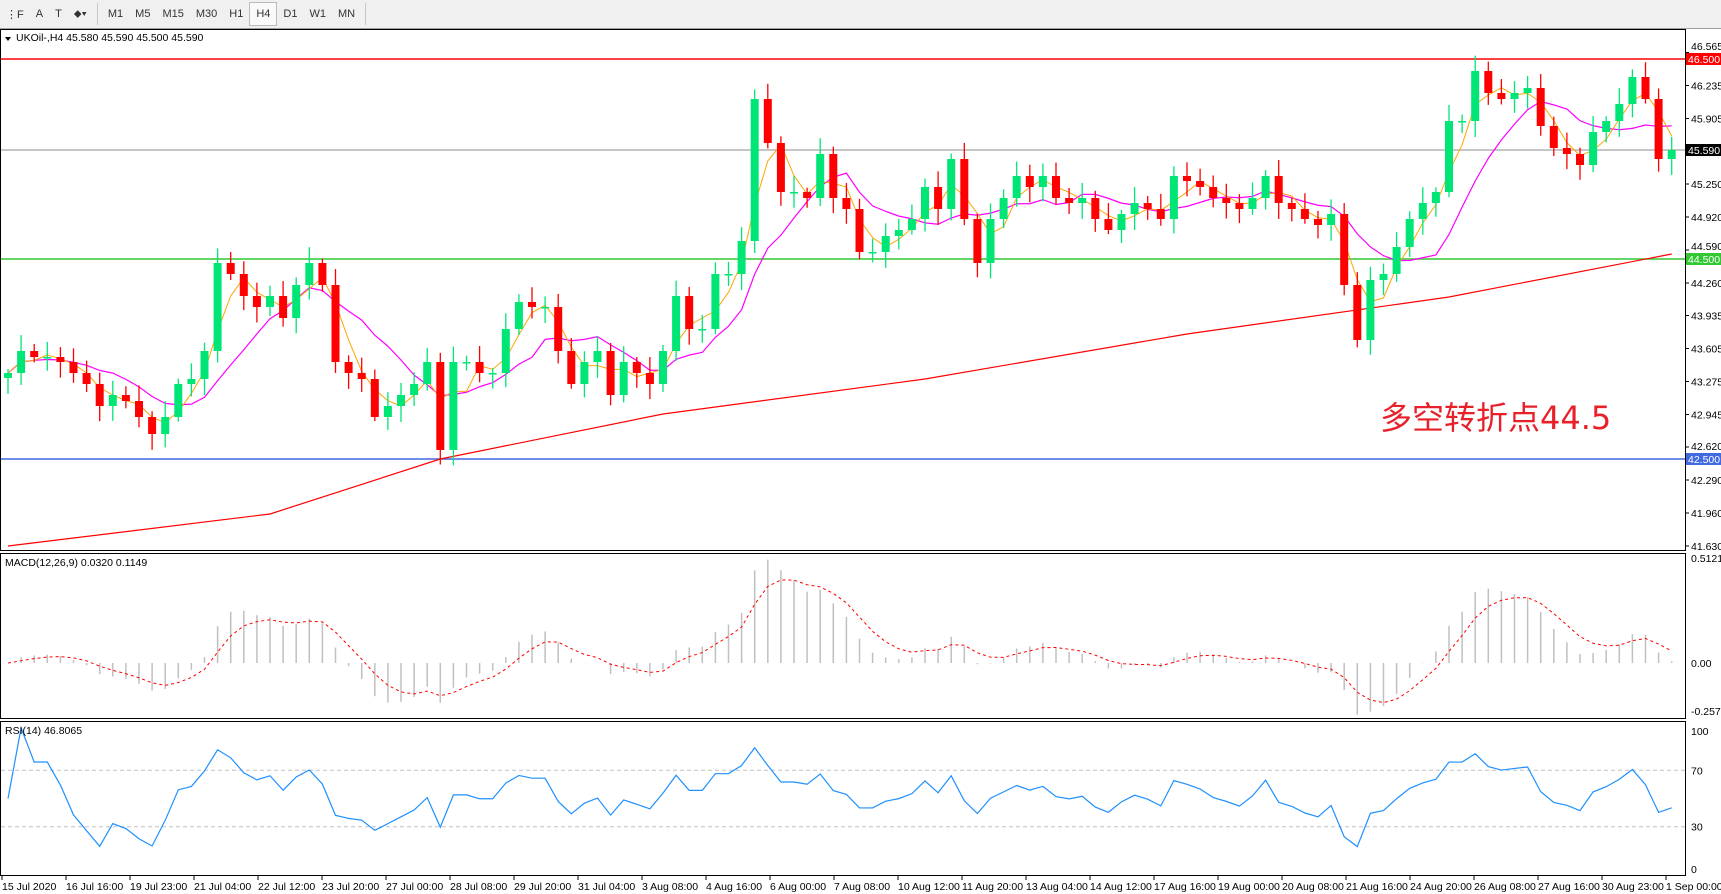 This screenshot has width=1721, height=894. I want to click on timeframe-m15-button: M15, so click(173, 14).